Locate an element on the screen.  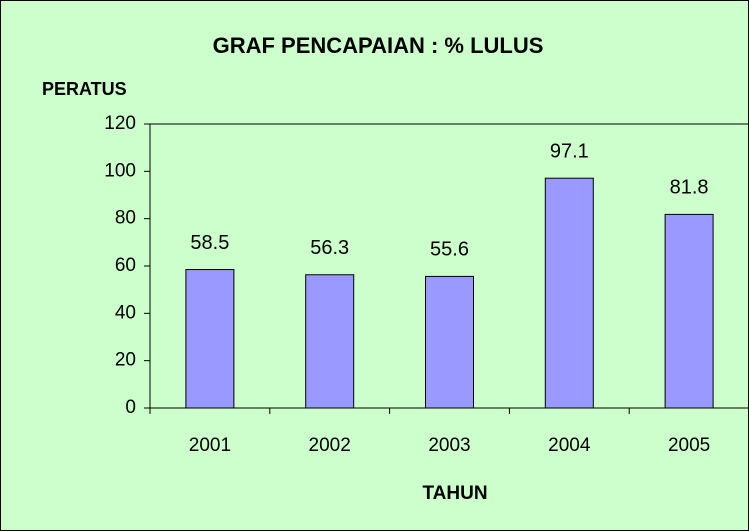
y-axis-title: PERATUS is located at coordinates (84, 89).